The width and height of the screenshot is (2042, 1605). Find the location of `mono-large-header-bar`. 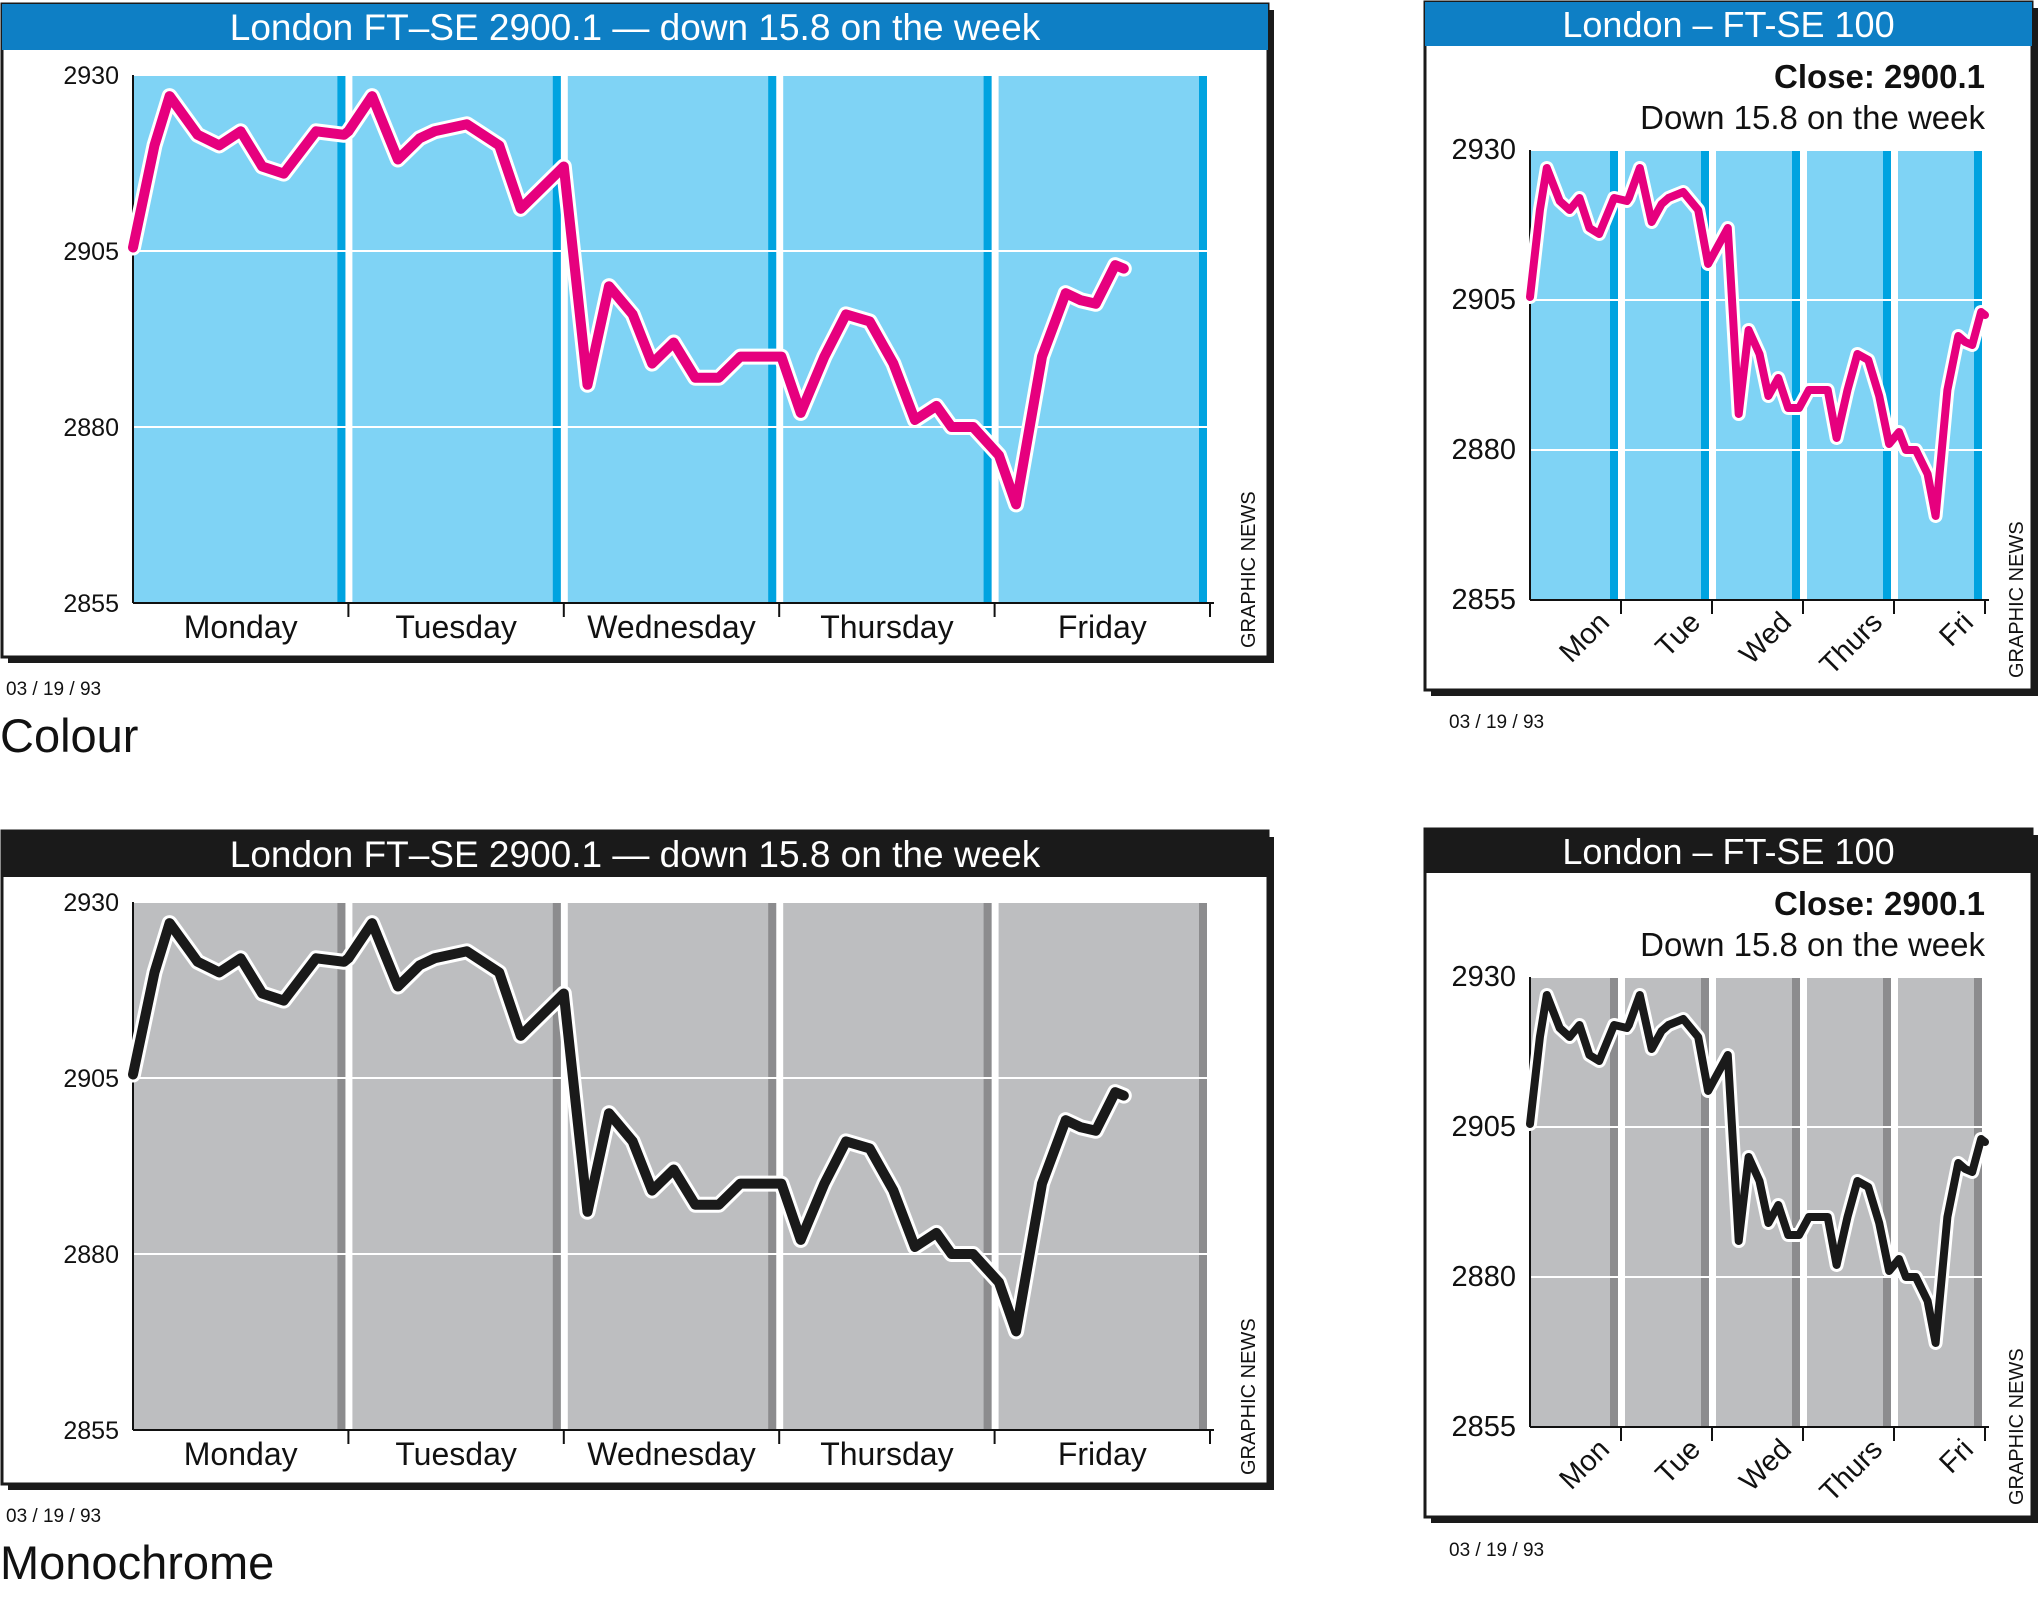

mono-large-header-bar is located at coordinates (635, 854).